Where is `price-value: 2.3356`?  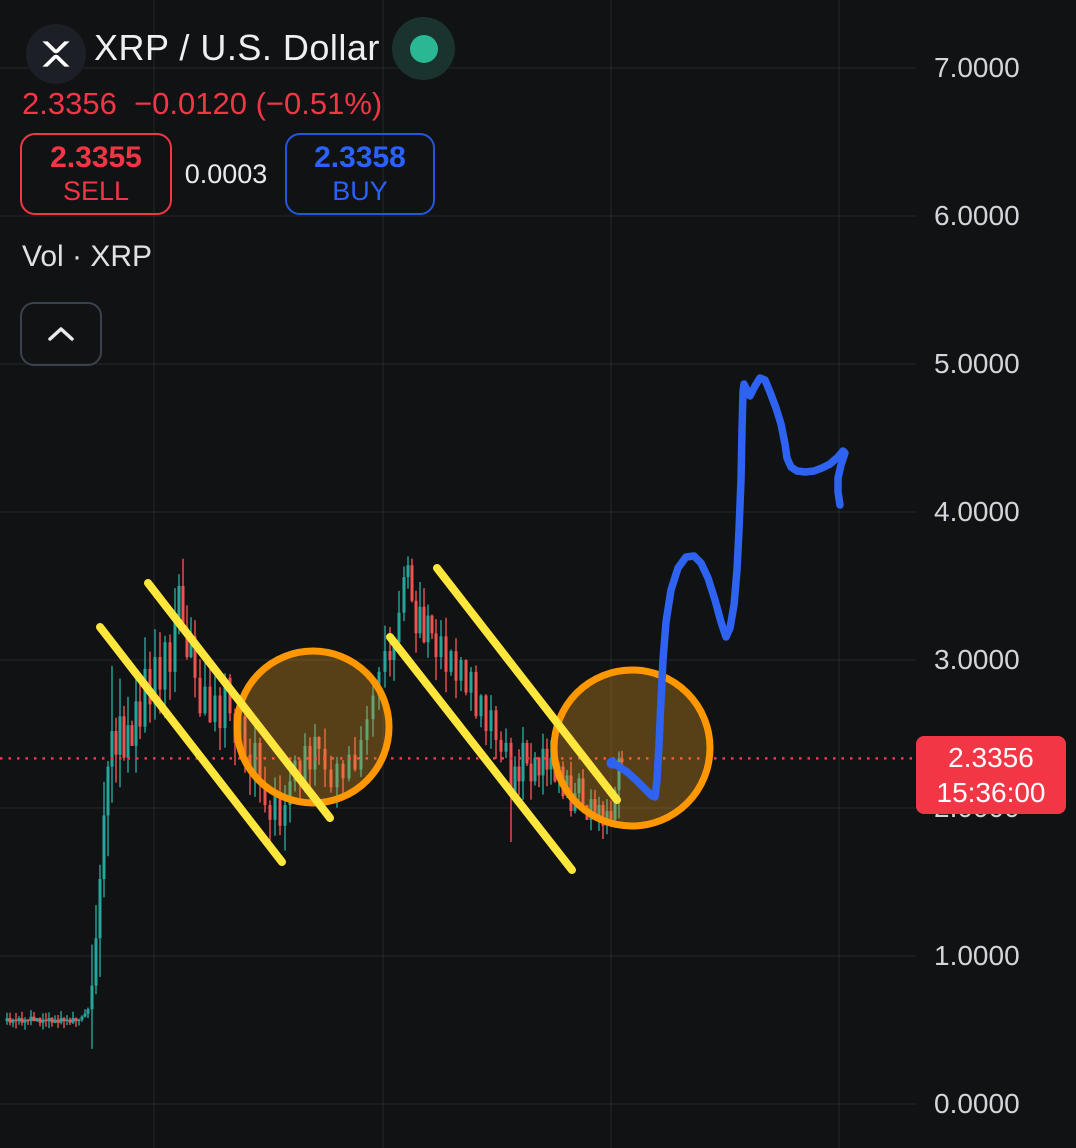 price-value: 2.3356 is located at coordinates (69, 103).